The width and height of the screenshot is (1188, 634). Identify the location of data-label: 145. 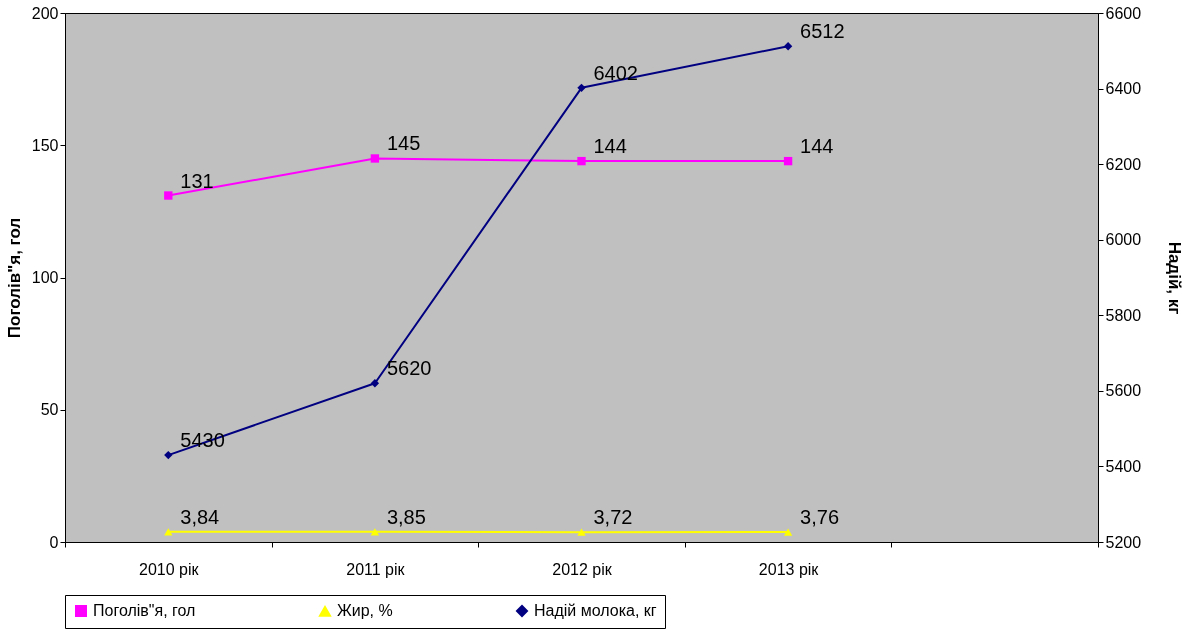
(403, 143).